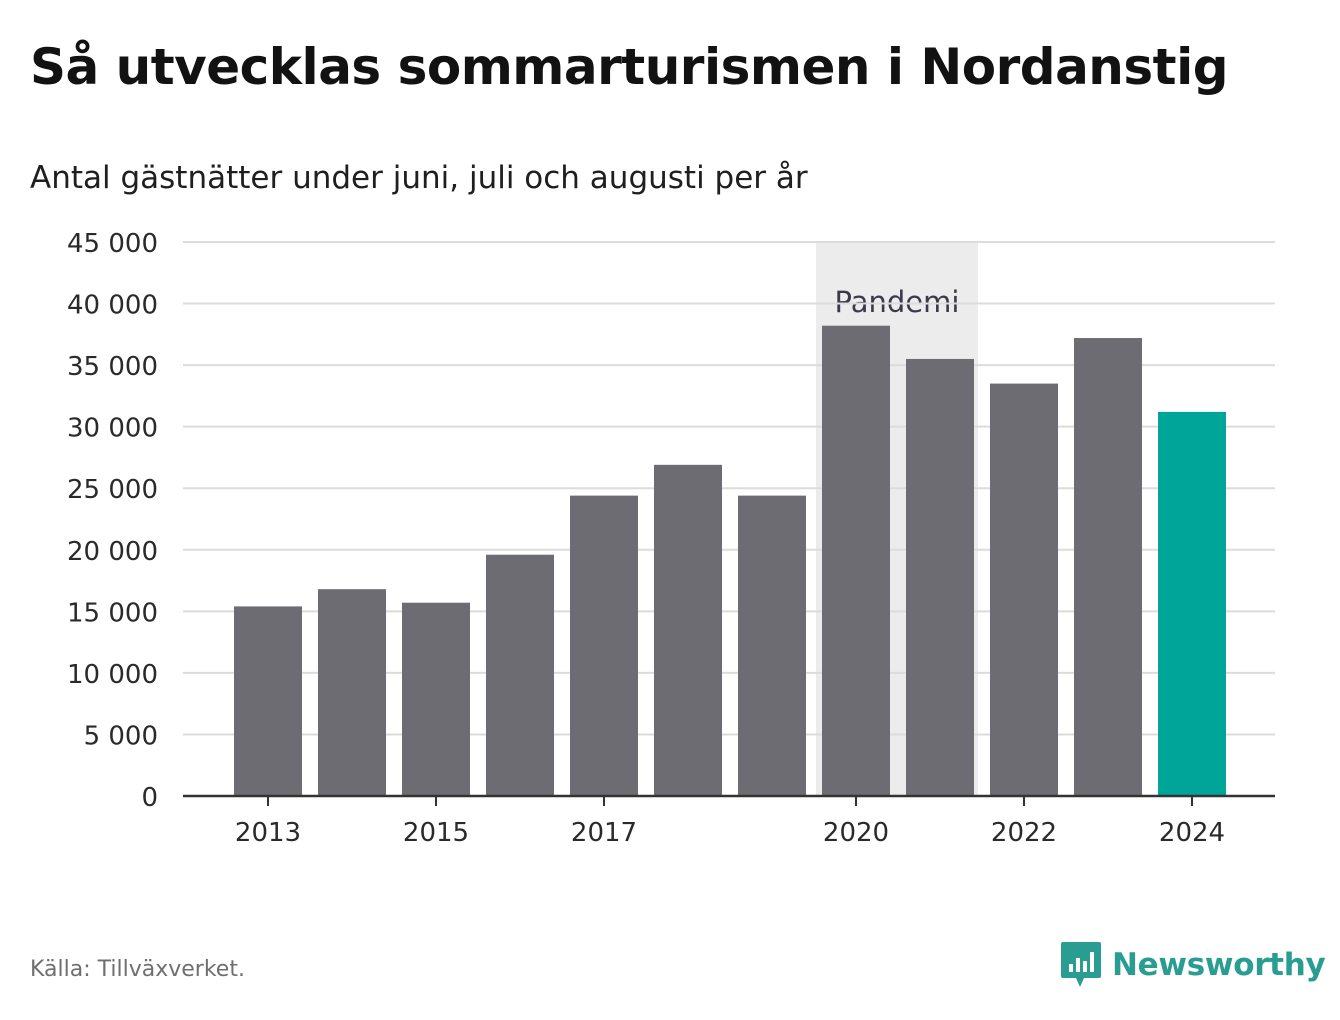 The image size is (1340, 1020). What do you see at coordinates (112, 244) in the screenshot?
I see `y-tick-label: 45 000` at bounding box center [112, 244].